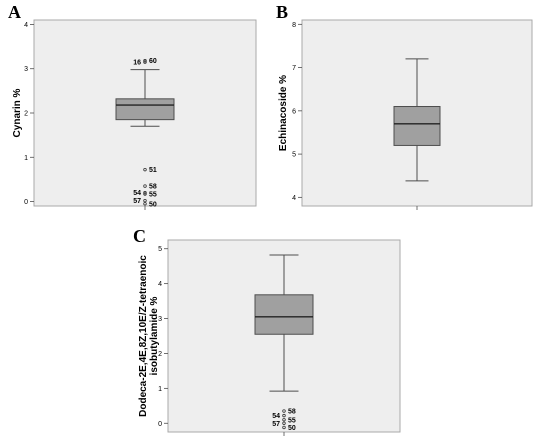 The width and height of the screenshot is (550, 441). I want to click on y-tick-label: 7, so click(294, 68).